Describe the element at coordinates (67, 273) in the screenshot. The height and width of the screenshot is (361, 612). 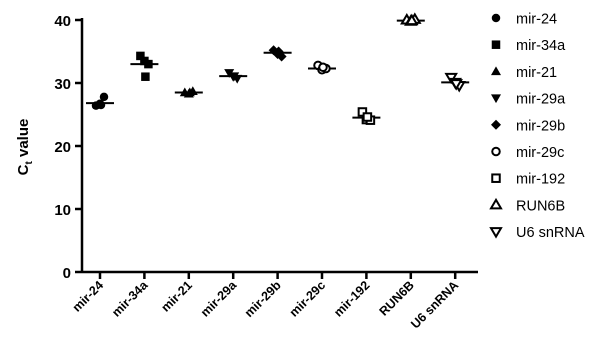
I see `y-tick-label-0: 0` at that location.